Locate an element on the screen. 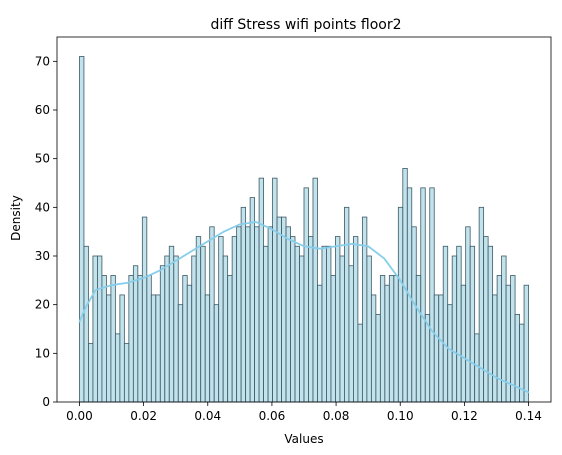 The image size is (562, 455). x-tick-label: 0.04 is located at coordinates (207, 416).